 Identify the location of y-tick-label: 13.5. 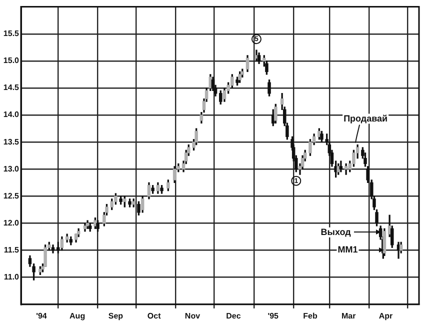
(11, 141).